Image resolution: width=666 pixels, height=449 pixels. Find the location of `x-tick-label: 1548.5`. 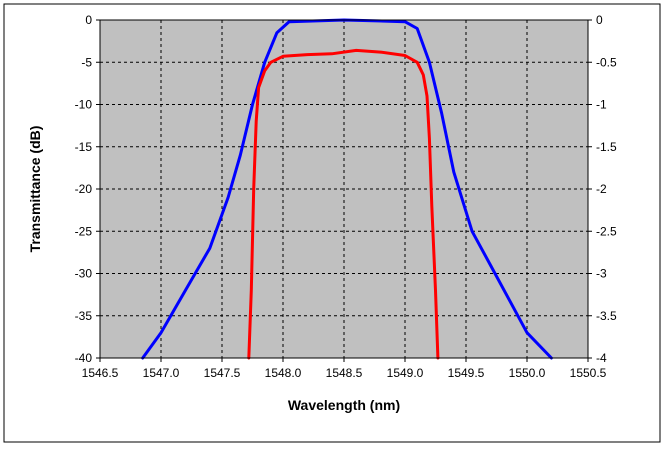

x-tick-label: 1548.5 is located at coordinates (344, 373).